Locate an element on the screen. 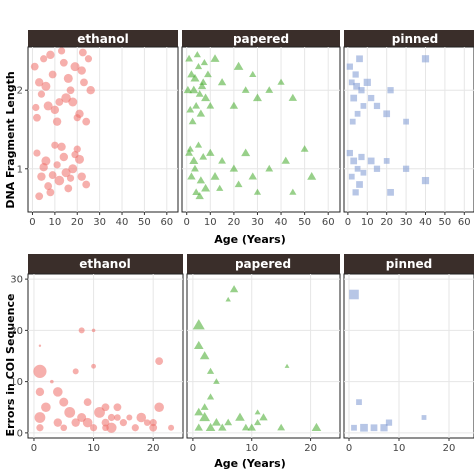 This screenshot has width=474, height=474. strip-label-pinned-bottom: pinned is located at coordinates (409, 264).